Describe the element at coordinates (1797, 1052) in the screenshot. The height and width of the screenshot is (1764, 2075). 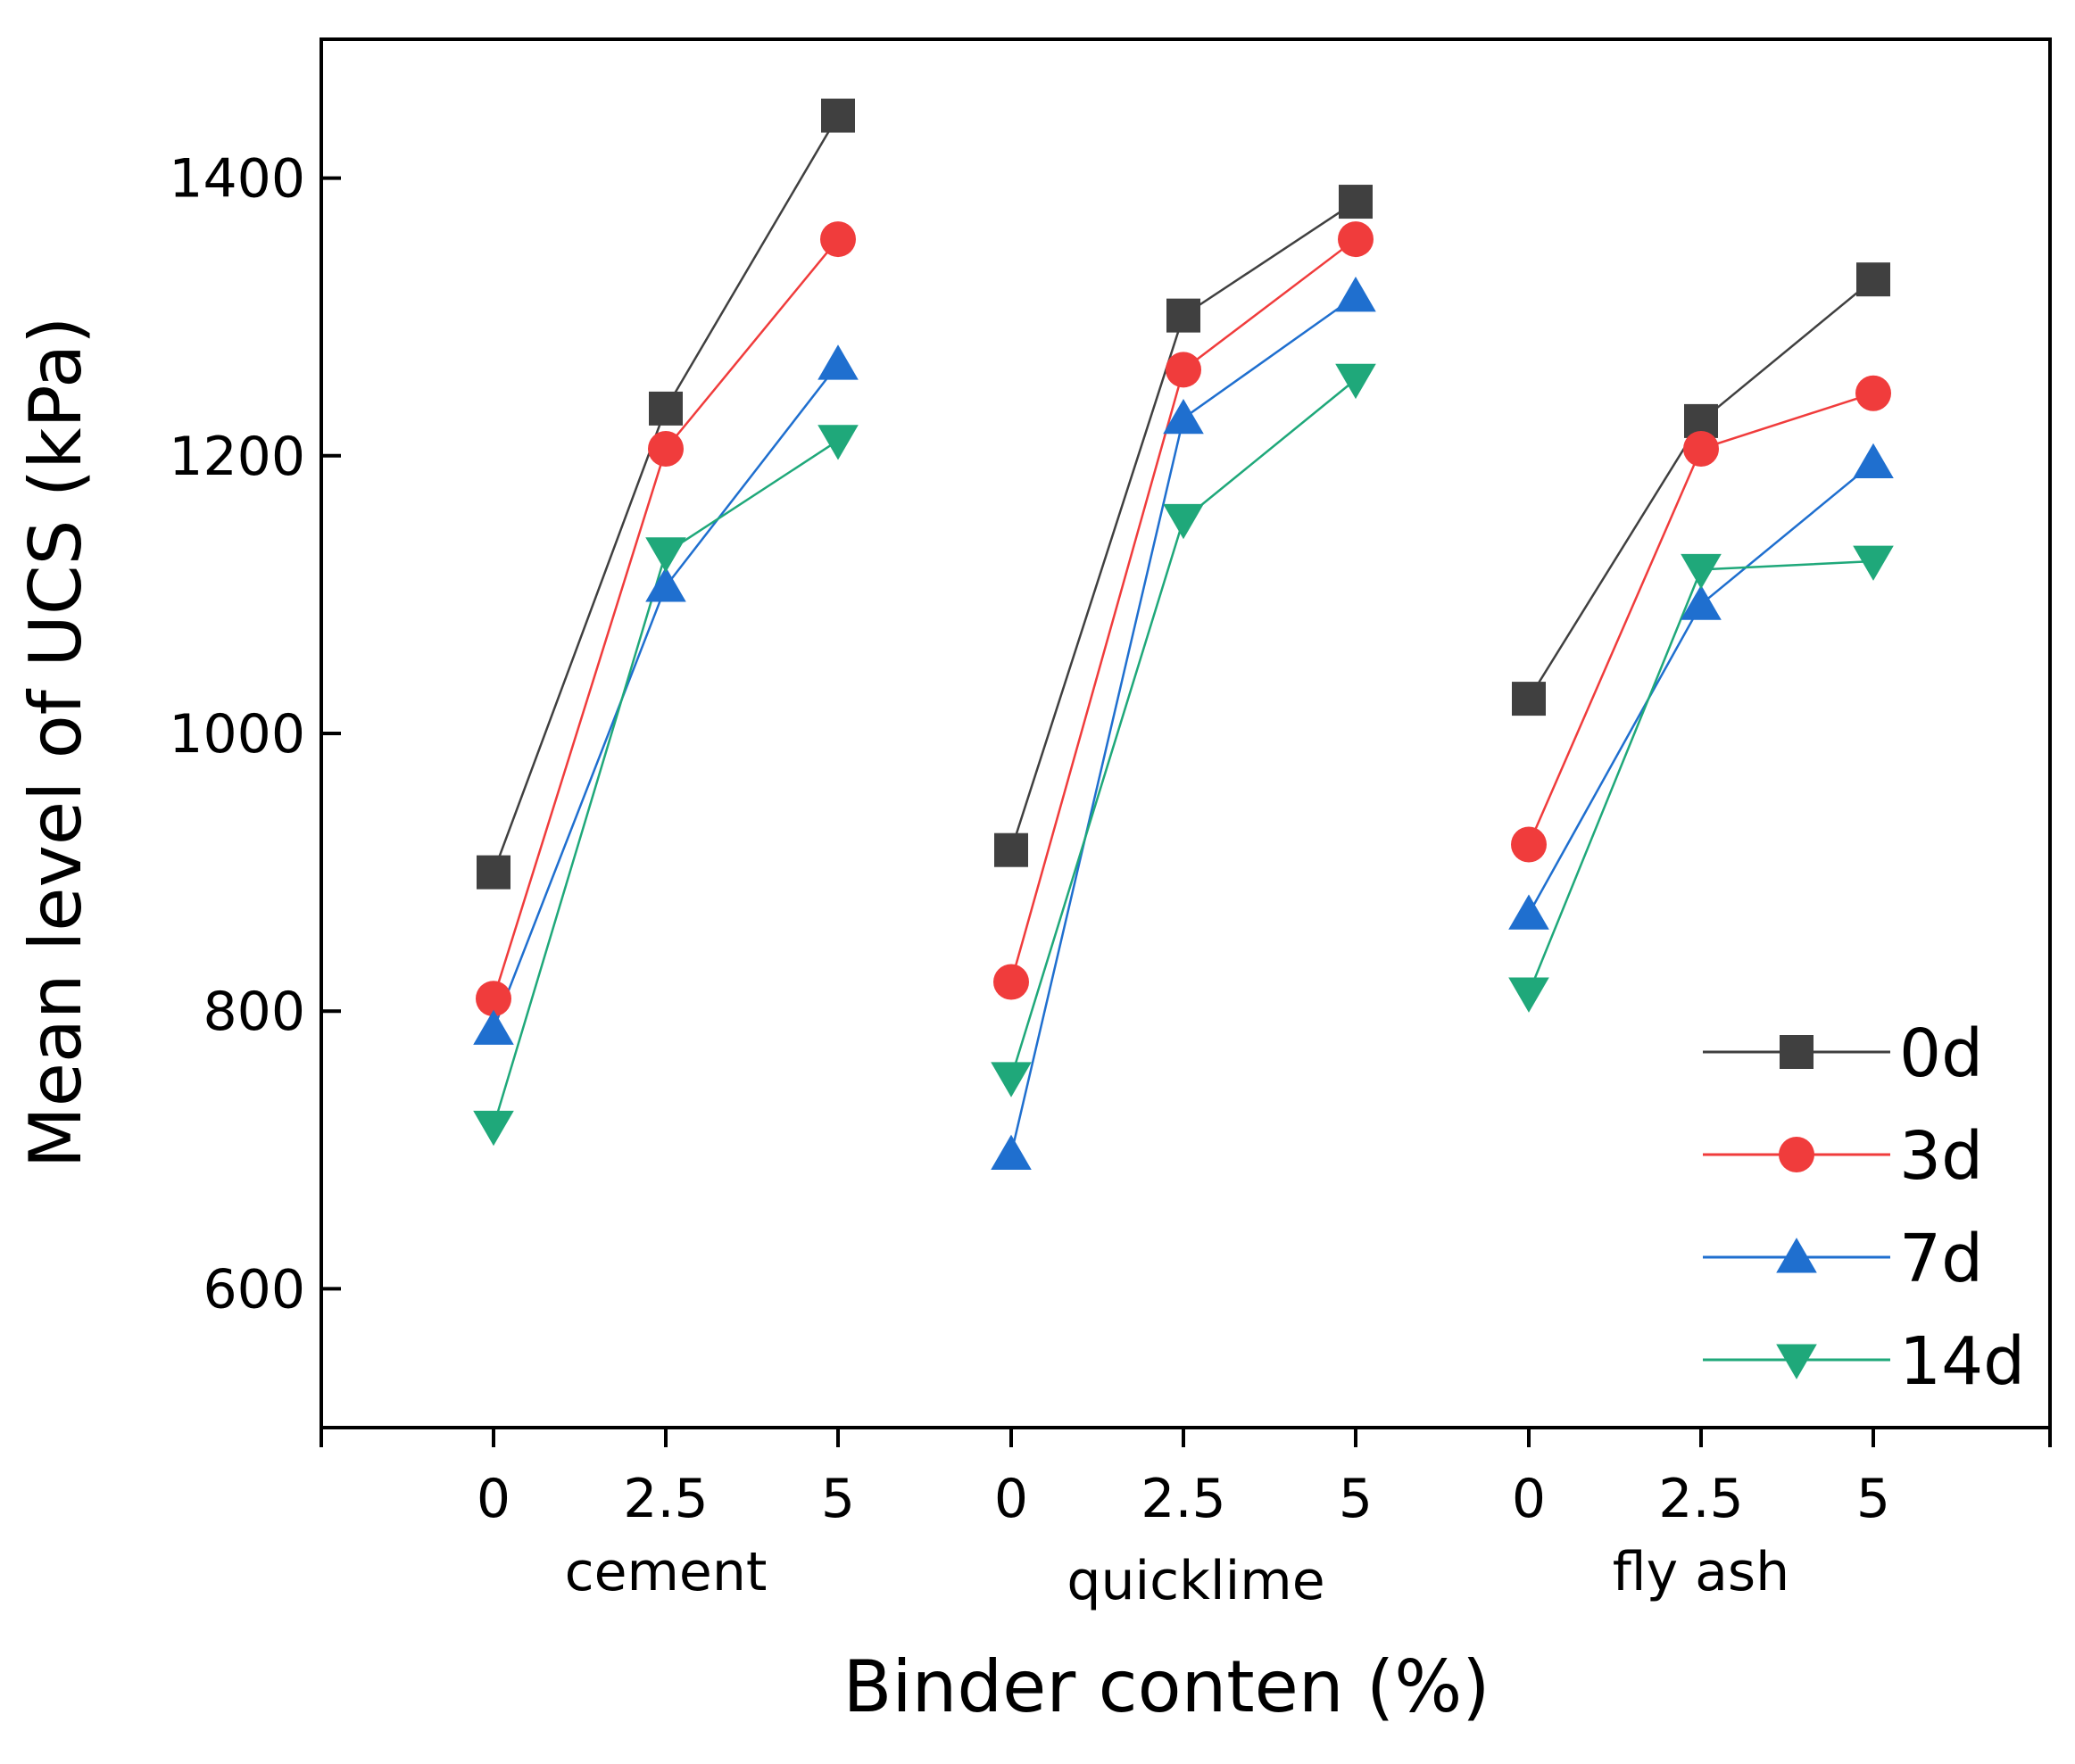
I see `legend-marker-0d` at that location.